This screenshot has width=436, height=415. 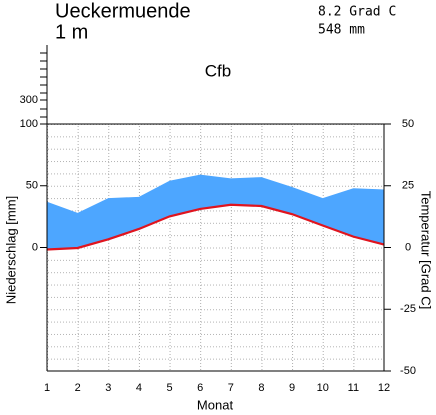 I want to click on x-tick-label: 3, so click(x=108, y=388).